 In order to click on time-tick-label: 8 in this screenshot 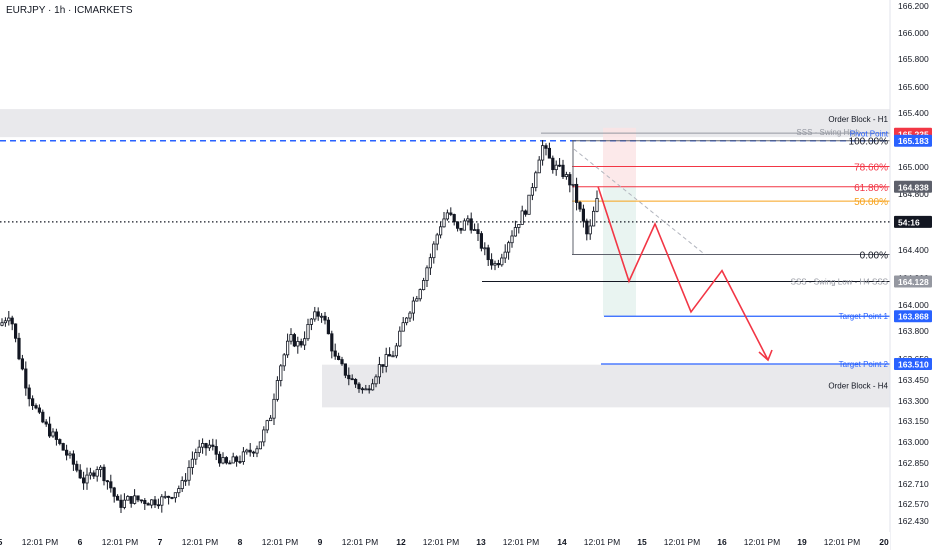, I will do `click(240, 542)`.